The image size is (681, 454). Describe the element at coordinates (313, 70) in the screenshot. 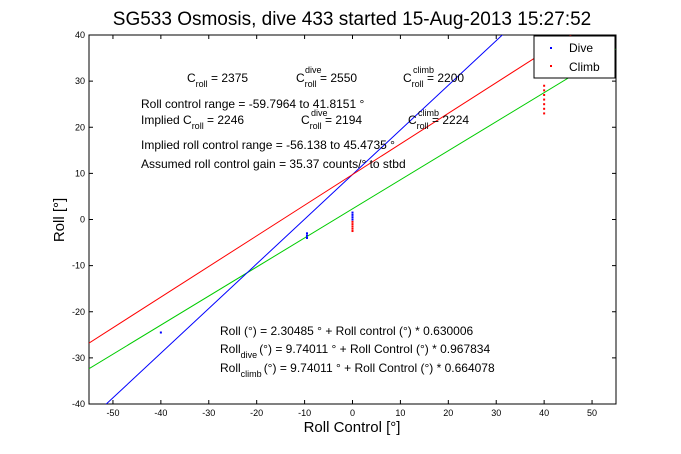

I see `annotation-c-roll-dive-sup: dive` at that location.